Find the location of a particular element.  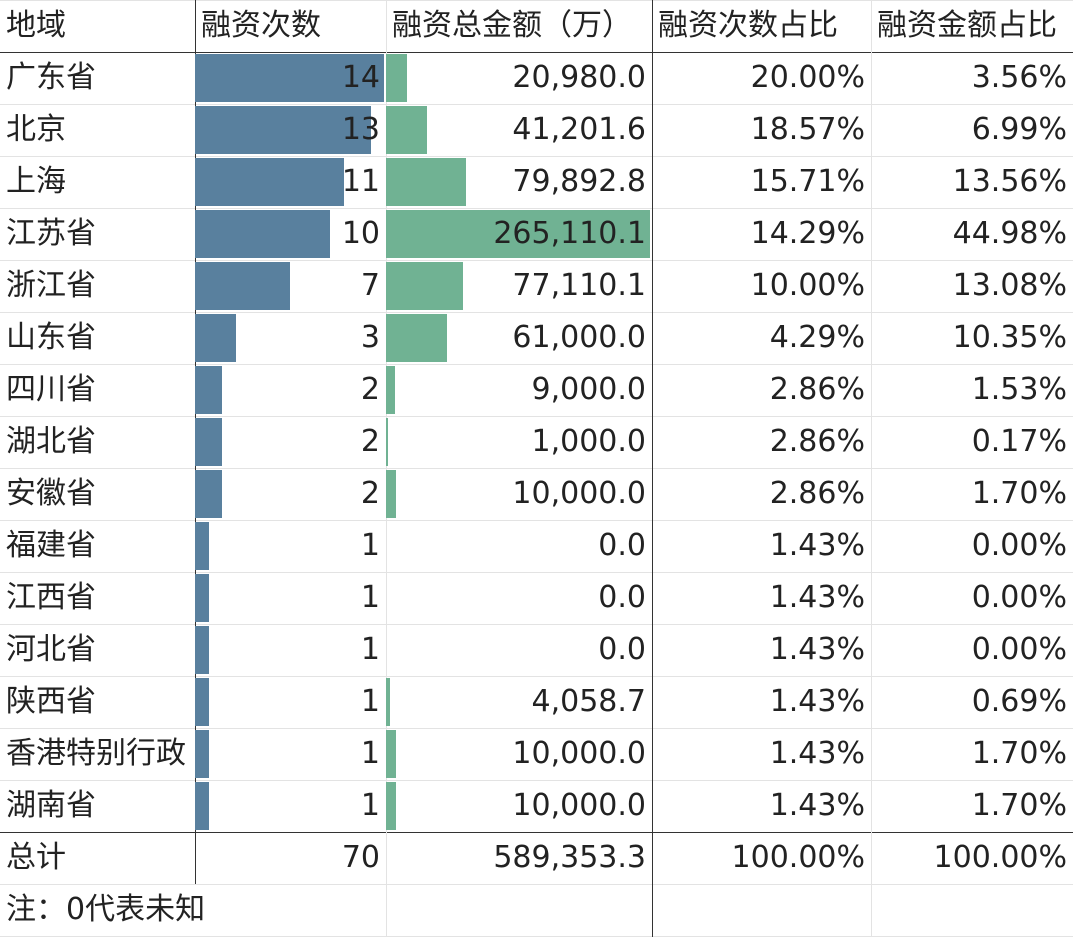

amount-ratio-cell-value: 0.00% is located at coordinates (1019, 597).